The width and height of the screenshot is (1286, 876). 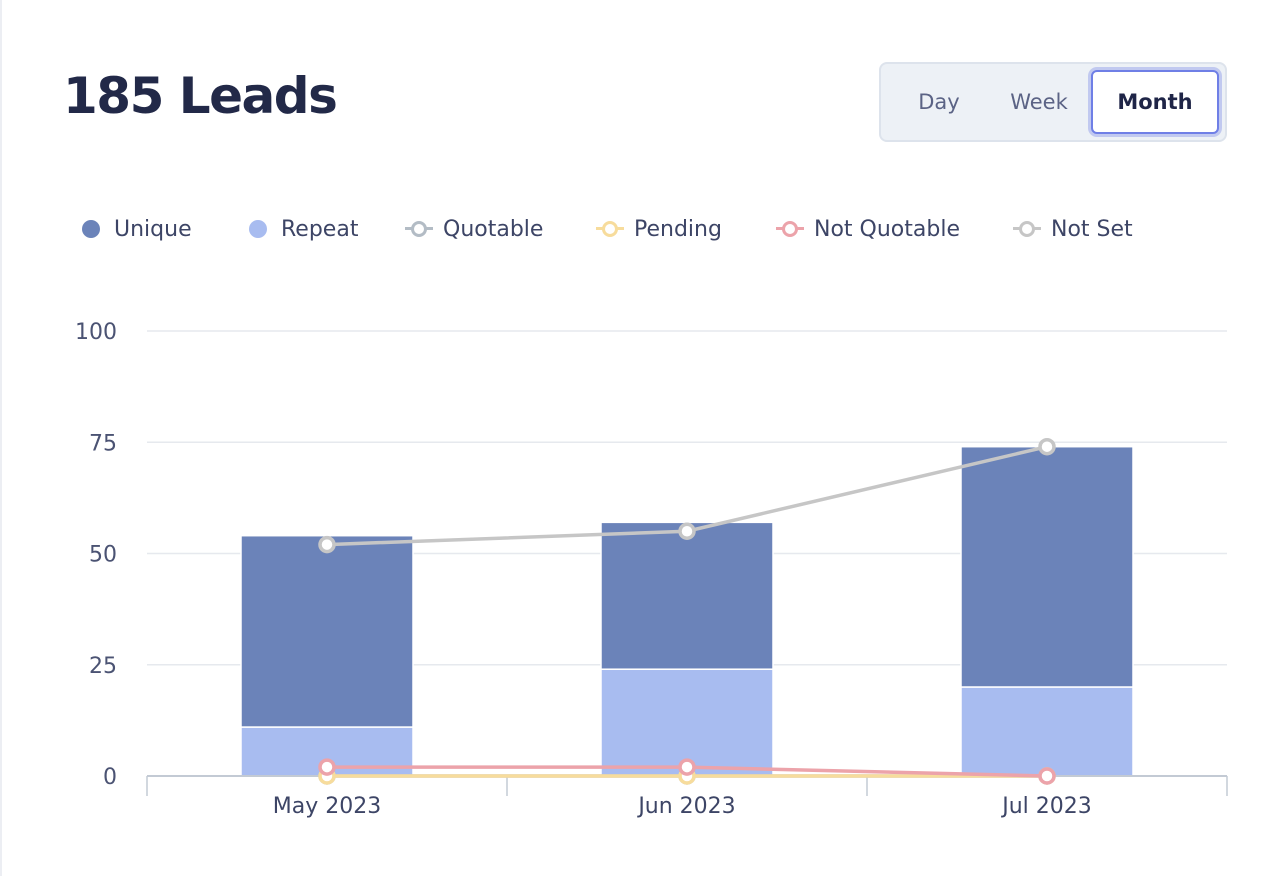 I want to click on legend-item-repeat: Repeat, so click(x=300, y=229).